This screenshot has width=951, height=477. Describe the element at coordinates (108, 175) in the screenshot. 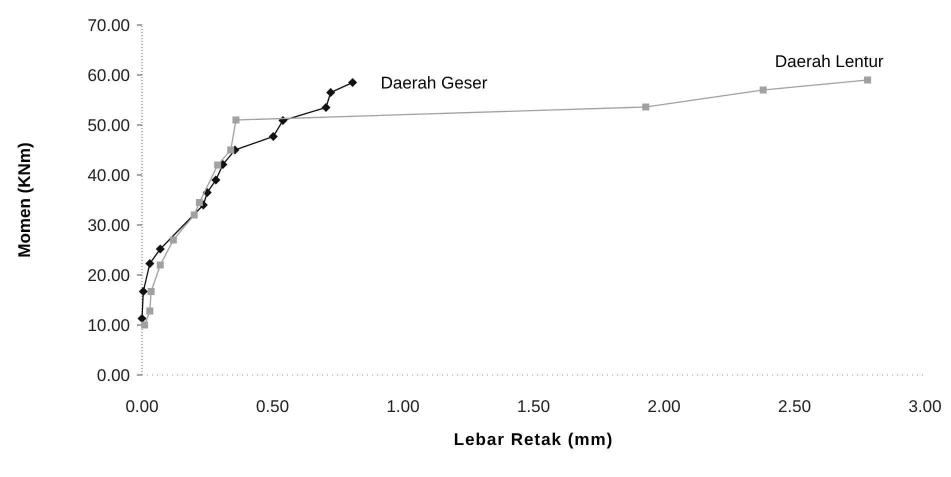

I see `y-tick-label: 40.00` at that location.